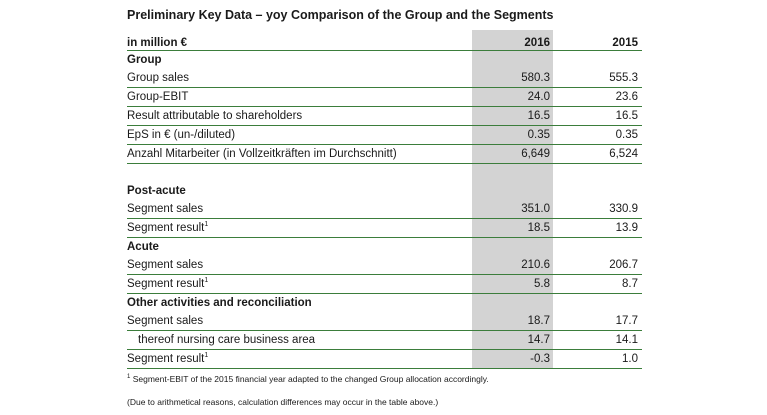  I want to click on value-2016: 24.0, so click(538, 97).